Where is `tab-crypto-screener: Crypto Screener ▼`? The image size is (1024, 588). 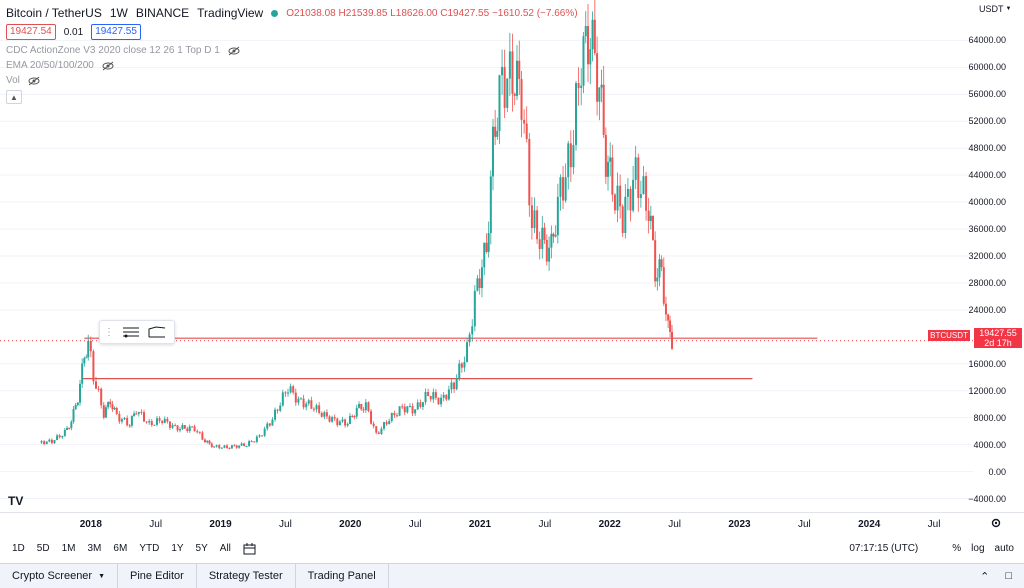 tab-crypto-screener: Crypto Screener ▼ is located at coordinates (59, 576).